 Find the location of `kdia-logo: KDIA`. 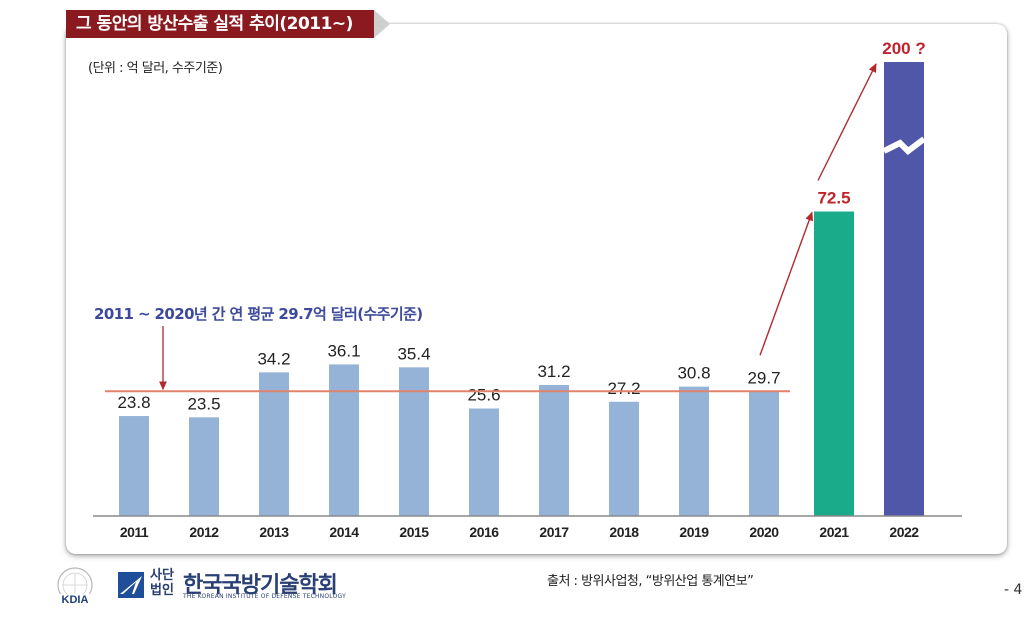

kdia-logo: KDIA is located at coordinates (75, 586).